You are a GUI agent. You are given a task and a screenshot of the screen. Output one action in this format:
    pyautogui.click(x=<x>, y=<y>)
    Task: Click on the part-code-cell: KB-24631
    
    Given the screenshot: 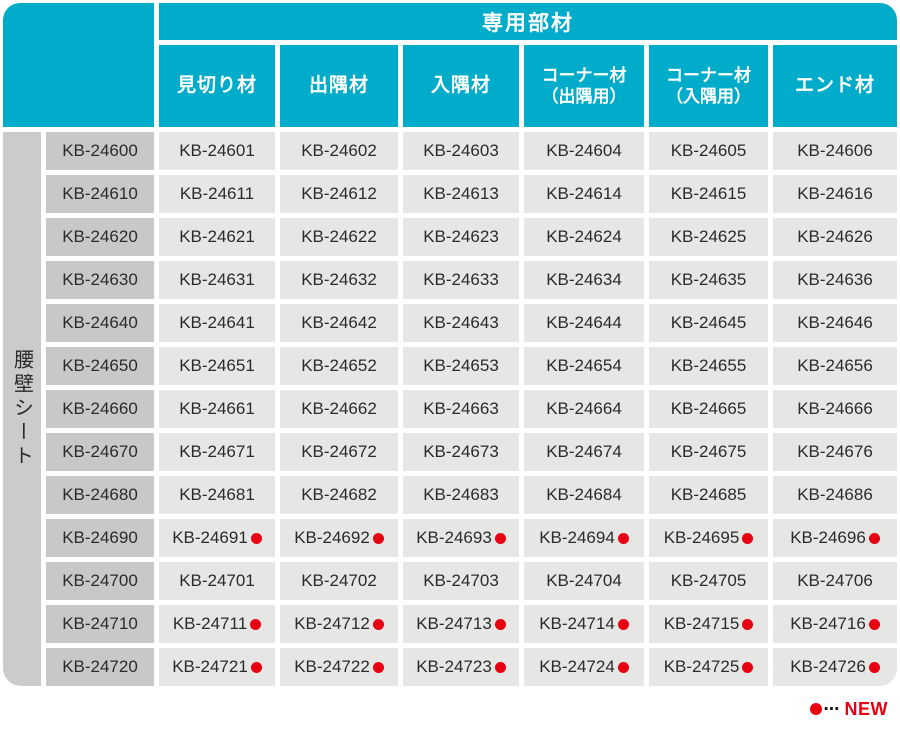 What is the action you would take?
    pyautogui.click(x=217, y=280)
    